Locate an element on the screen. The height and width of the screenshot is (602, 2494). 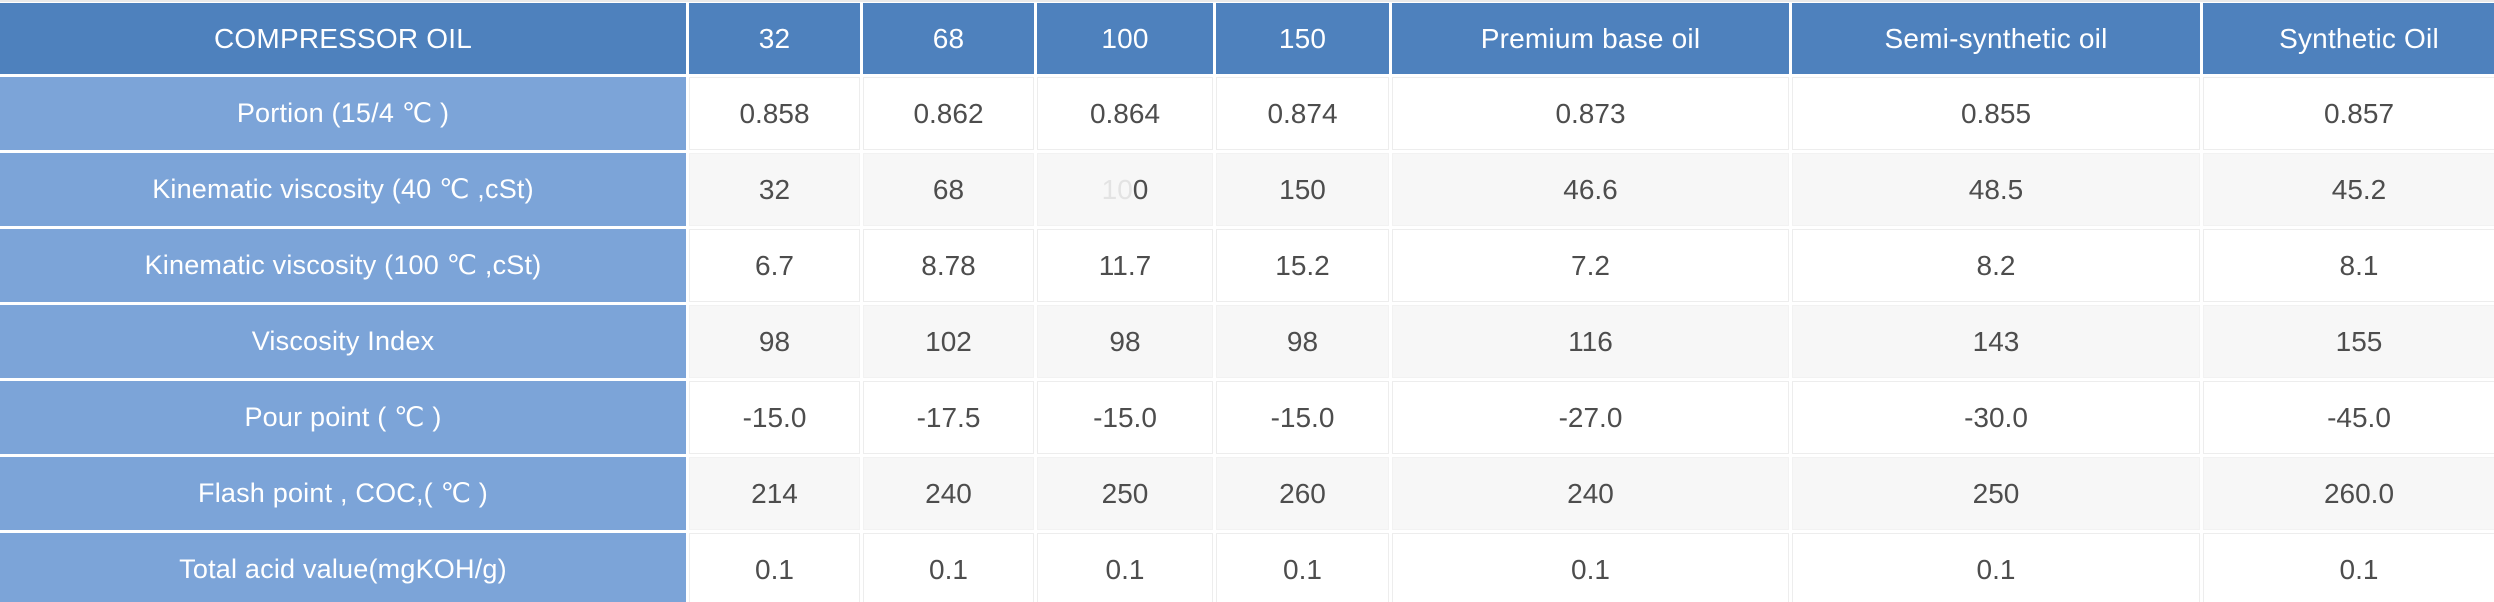
data-cell: 260 is located at coordinates (1302, 493).